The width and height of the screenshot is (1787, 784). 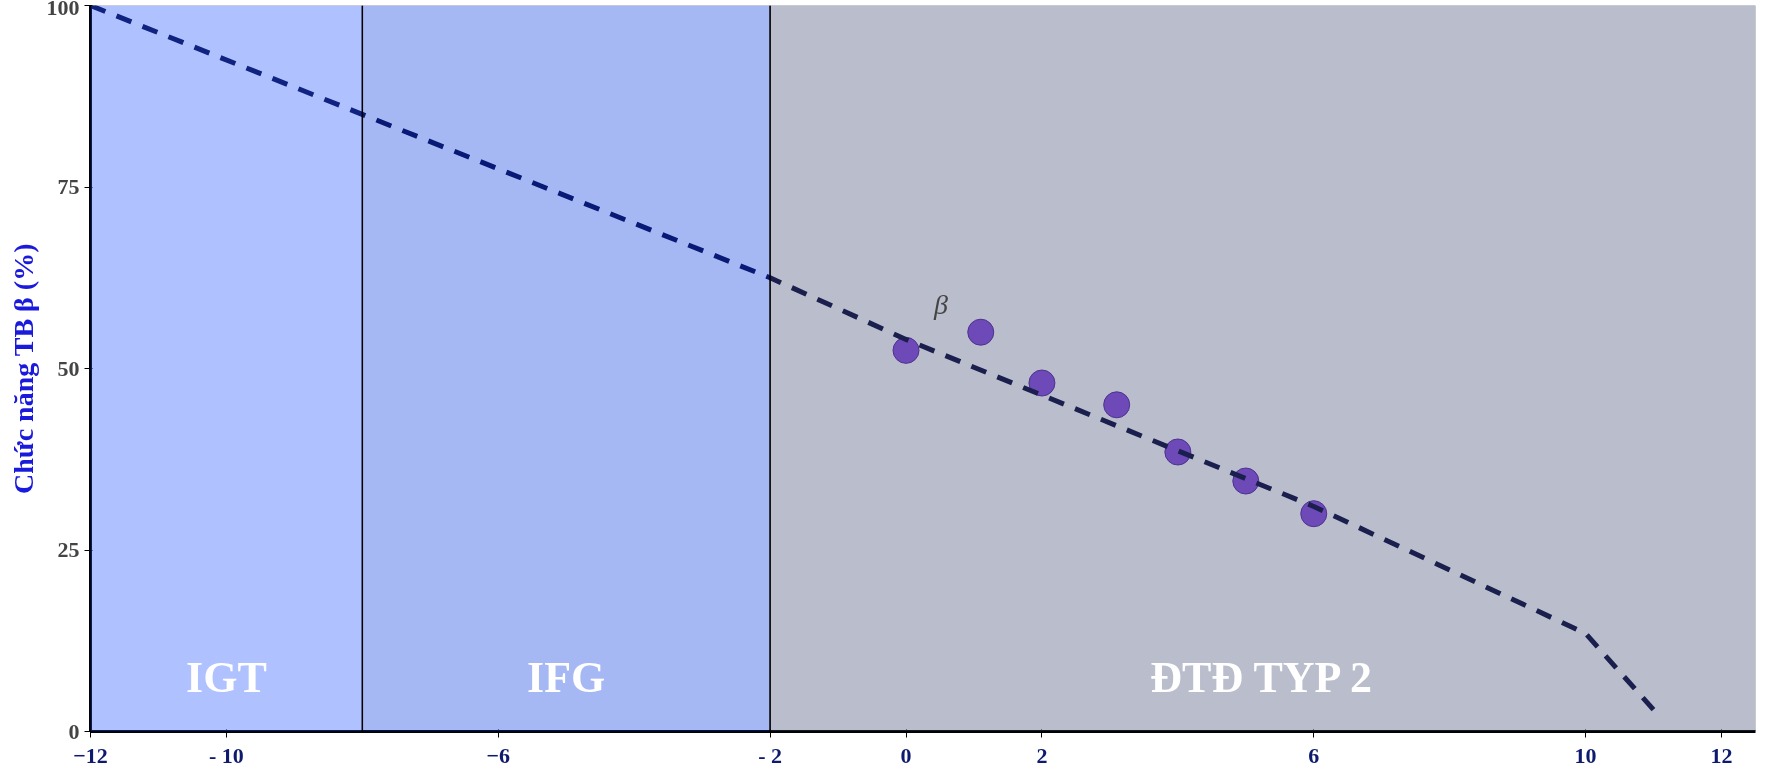 I want to click on y-tick-label: 75, so click(x=68, y=186).